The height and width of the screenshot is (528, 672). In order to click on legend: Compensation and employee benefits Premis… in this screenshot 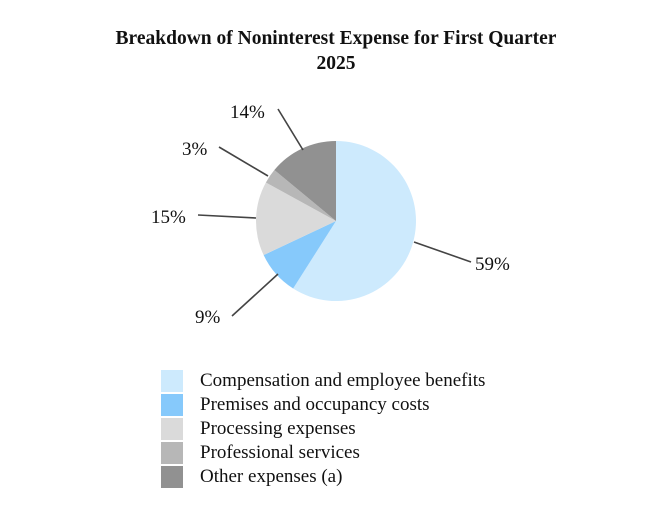, I will do `click(323, 429)`.